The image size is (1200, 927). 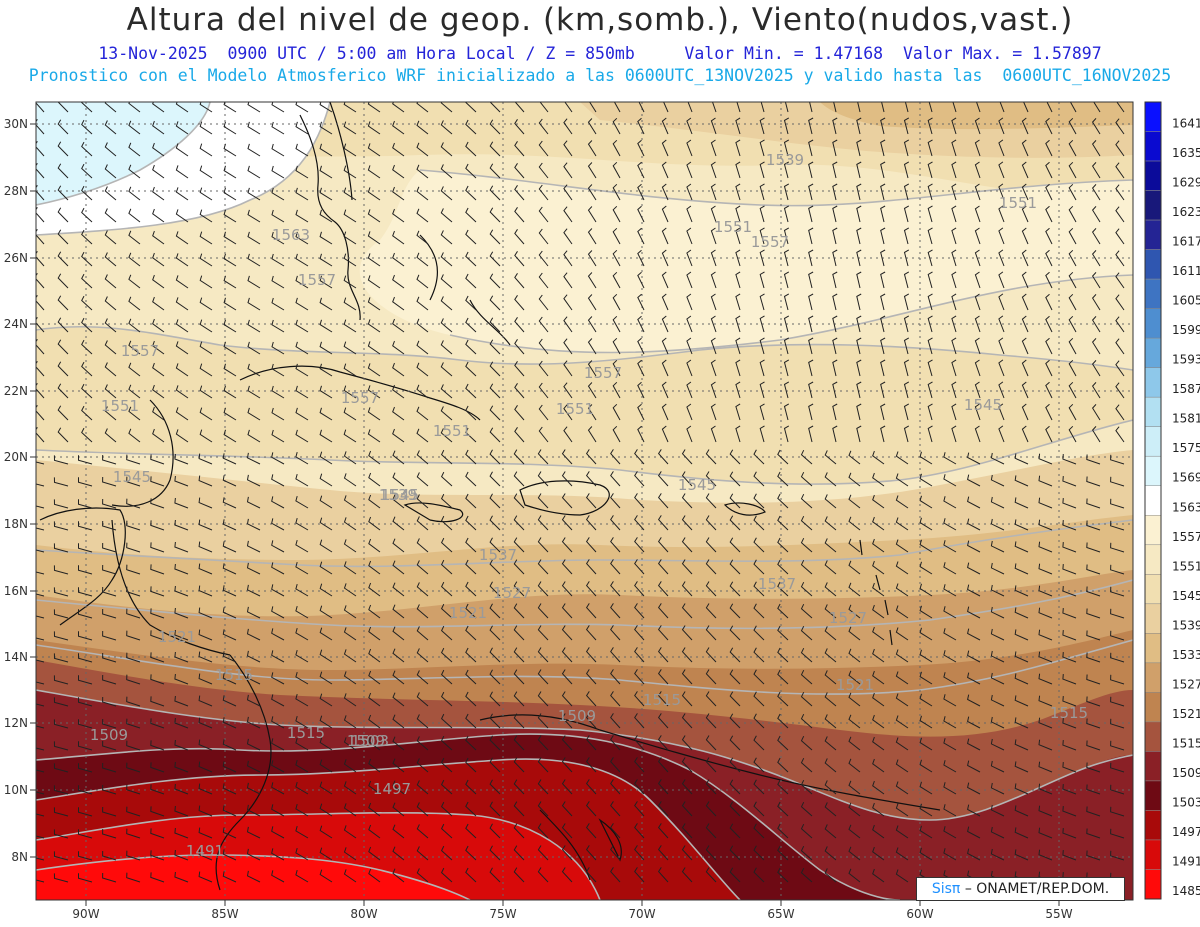 I want to click on legend-swatch, so click(x=1153, y=146).